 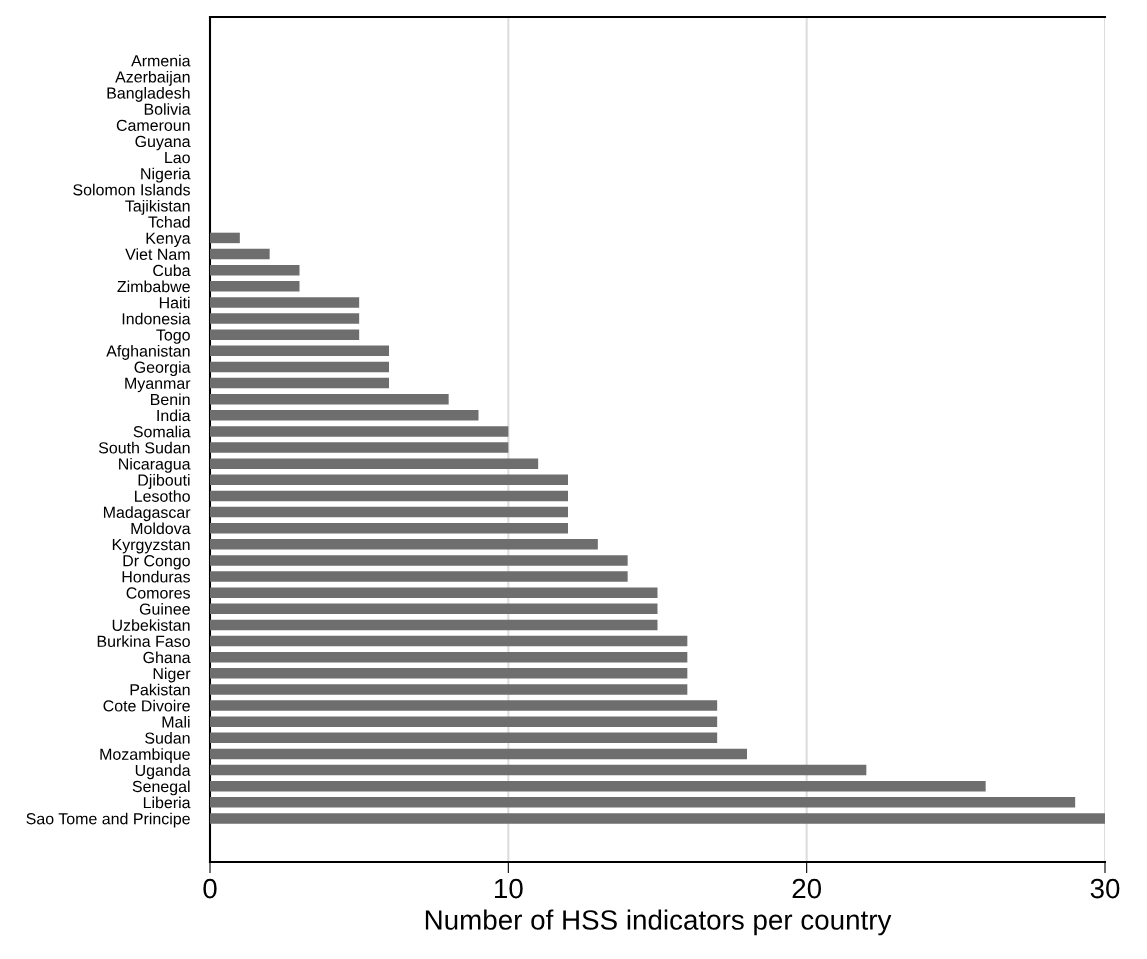 What do you see at coordinates (162, 431) in the screenshot?
I see `y-tick-label: Somalia` at bounding box center [162, 431].